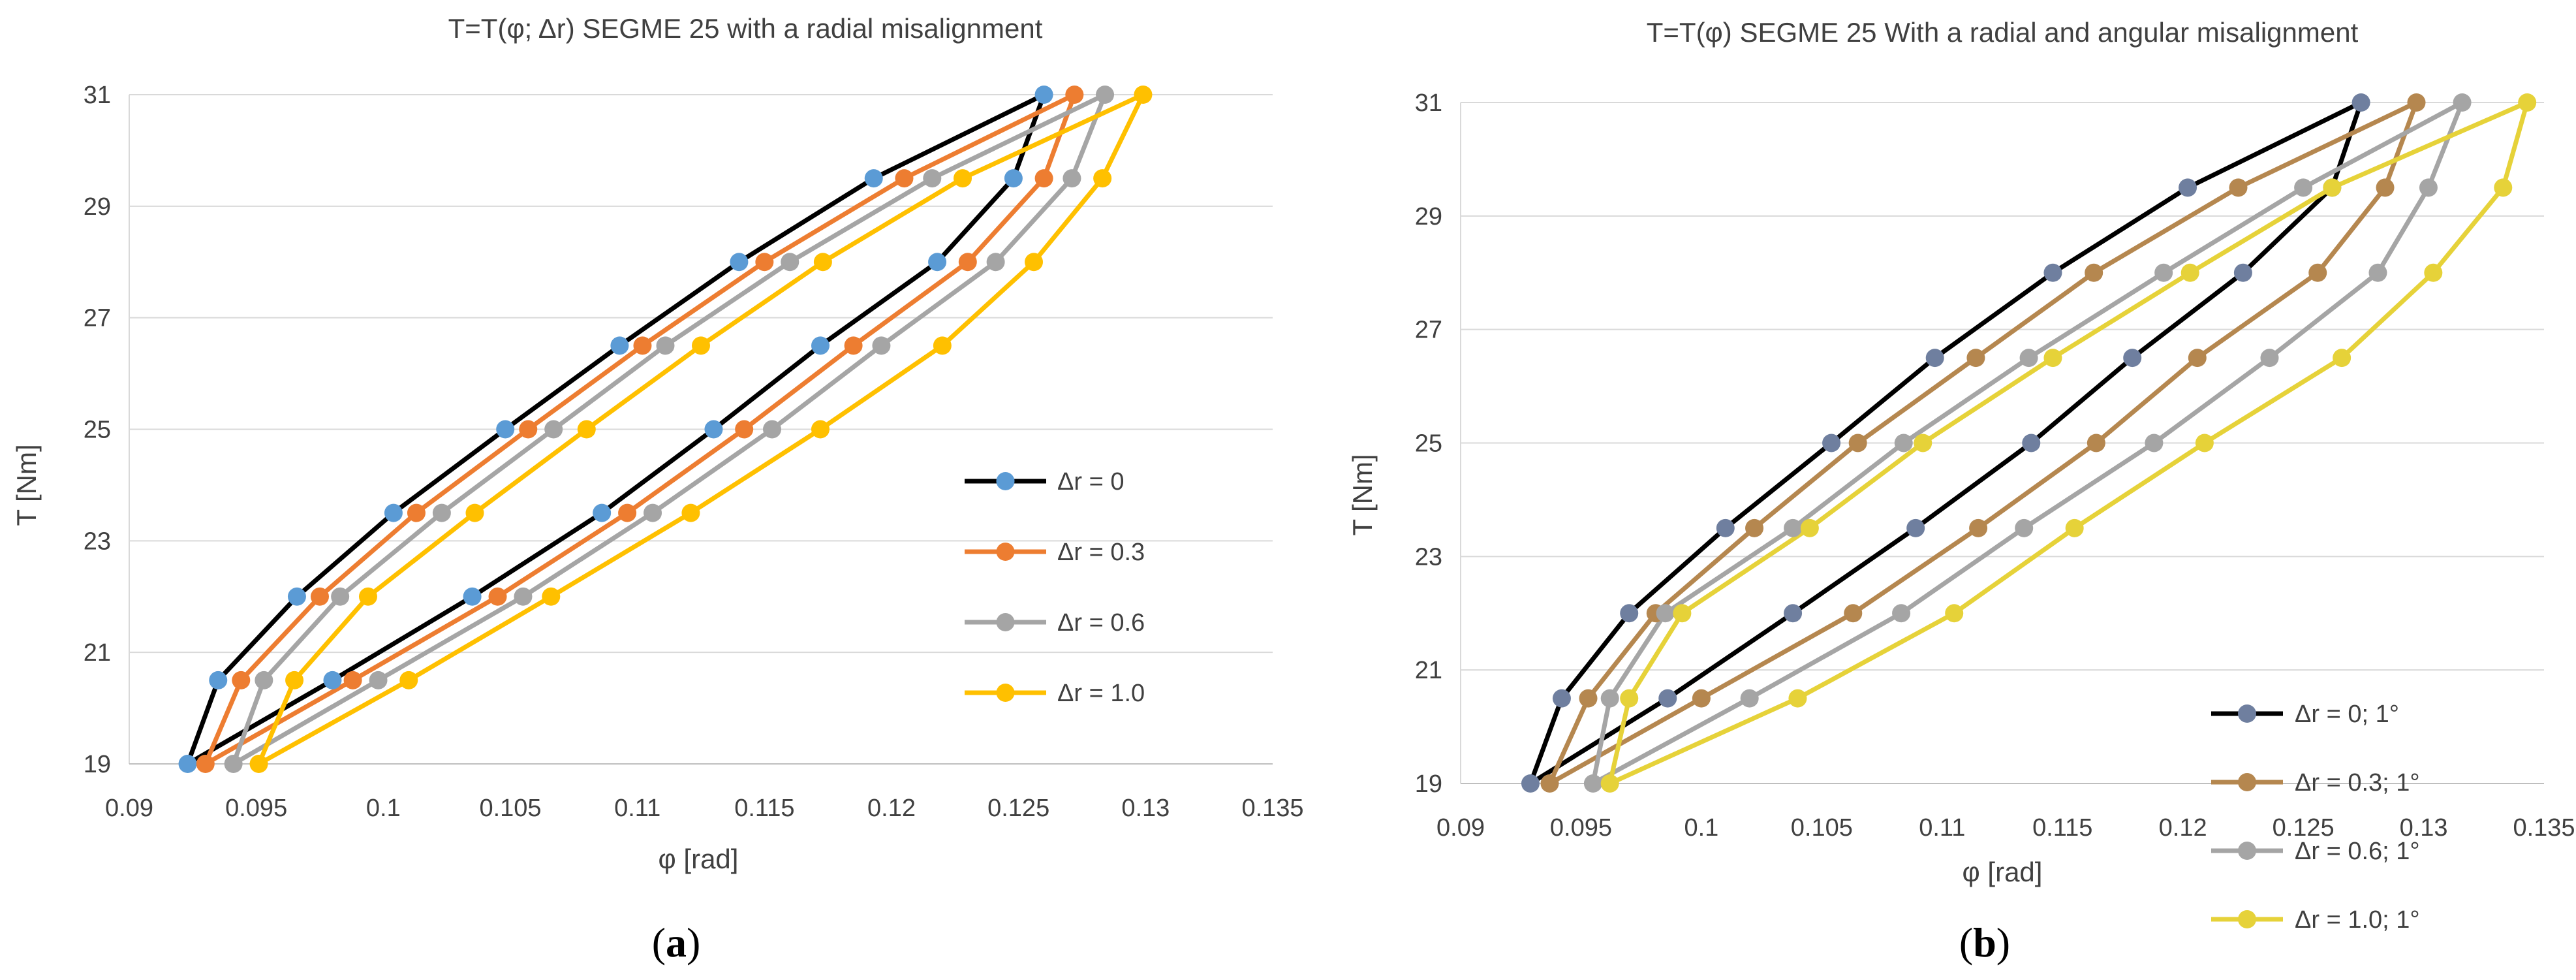 The height and width of the screenshot is (980, 2576). Describe the element at coordinates (1363, 494) in the screenshot. I see `chart-b-y-axis-label: T [Nm]` at that location.